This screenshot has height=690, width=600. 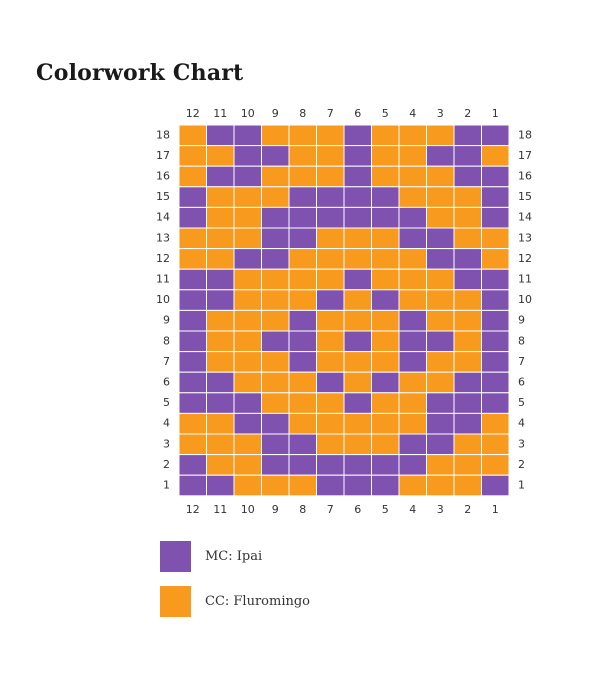 I want to click on chart-cell-r1-c10, so click(x=247, y=485).